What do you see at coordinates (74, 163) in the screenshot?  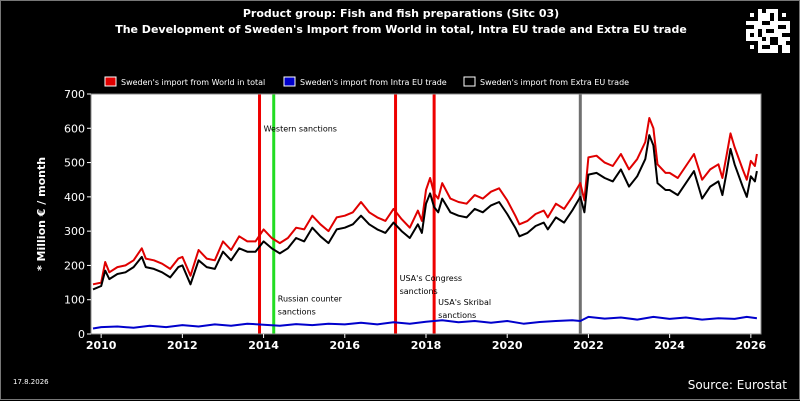 I see `y-tick-label: 500` at bounding box center [74, 163].